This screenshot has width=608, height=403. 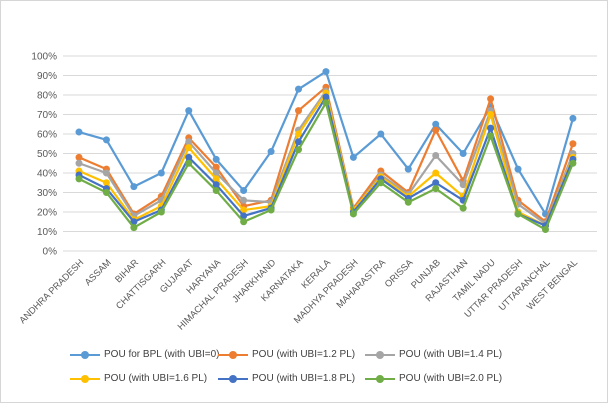 What do you see at coordinates (51, 291) in the screenshot?
I see `x-category-label: ANDHRA PRADESH` at bounding box center [51, 291].